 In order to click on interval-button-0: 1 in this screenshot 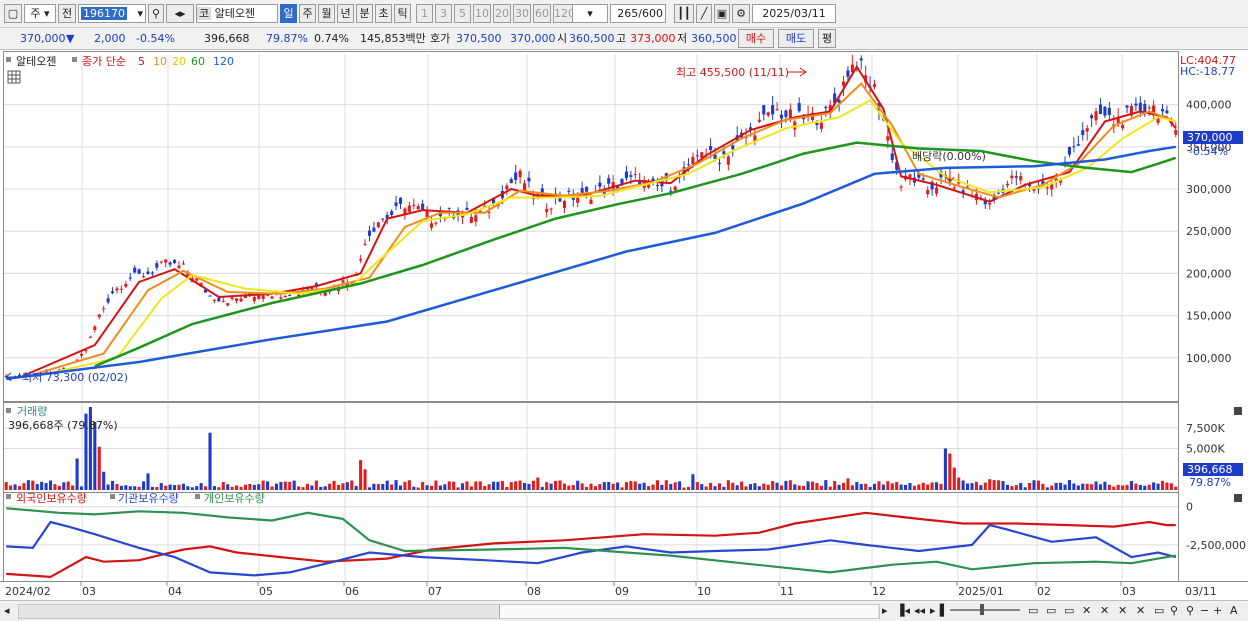, I will do `click(424, 13)`.